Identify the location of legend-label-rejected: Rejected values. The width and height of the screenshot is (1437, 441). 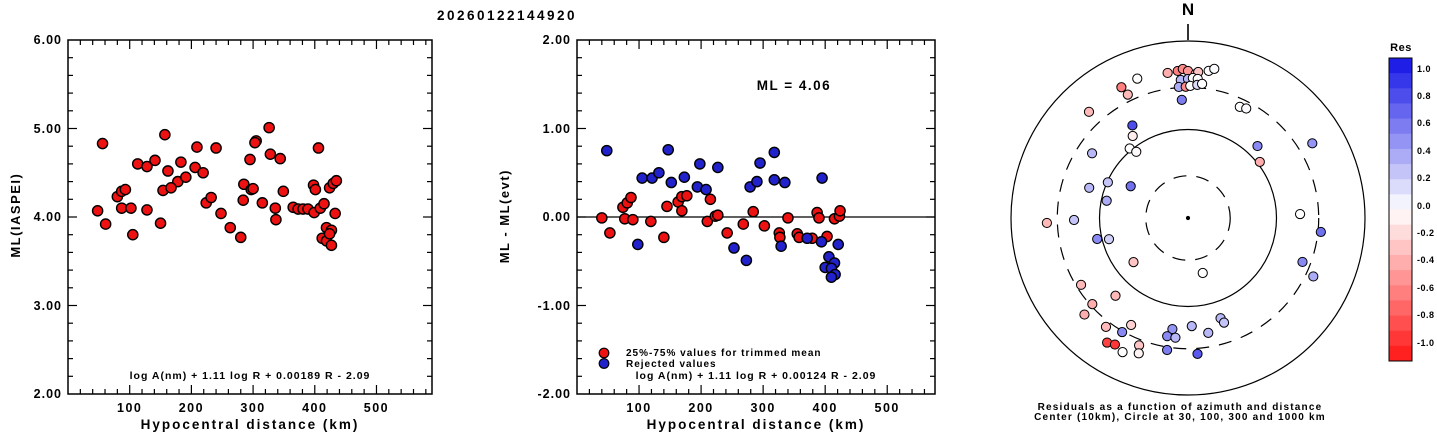
(671, 364).